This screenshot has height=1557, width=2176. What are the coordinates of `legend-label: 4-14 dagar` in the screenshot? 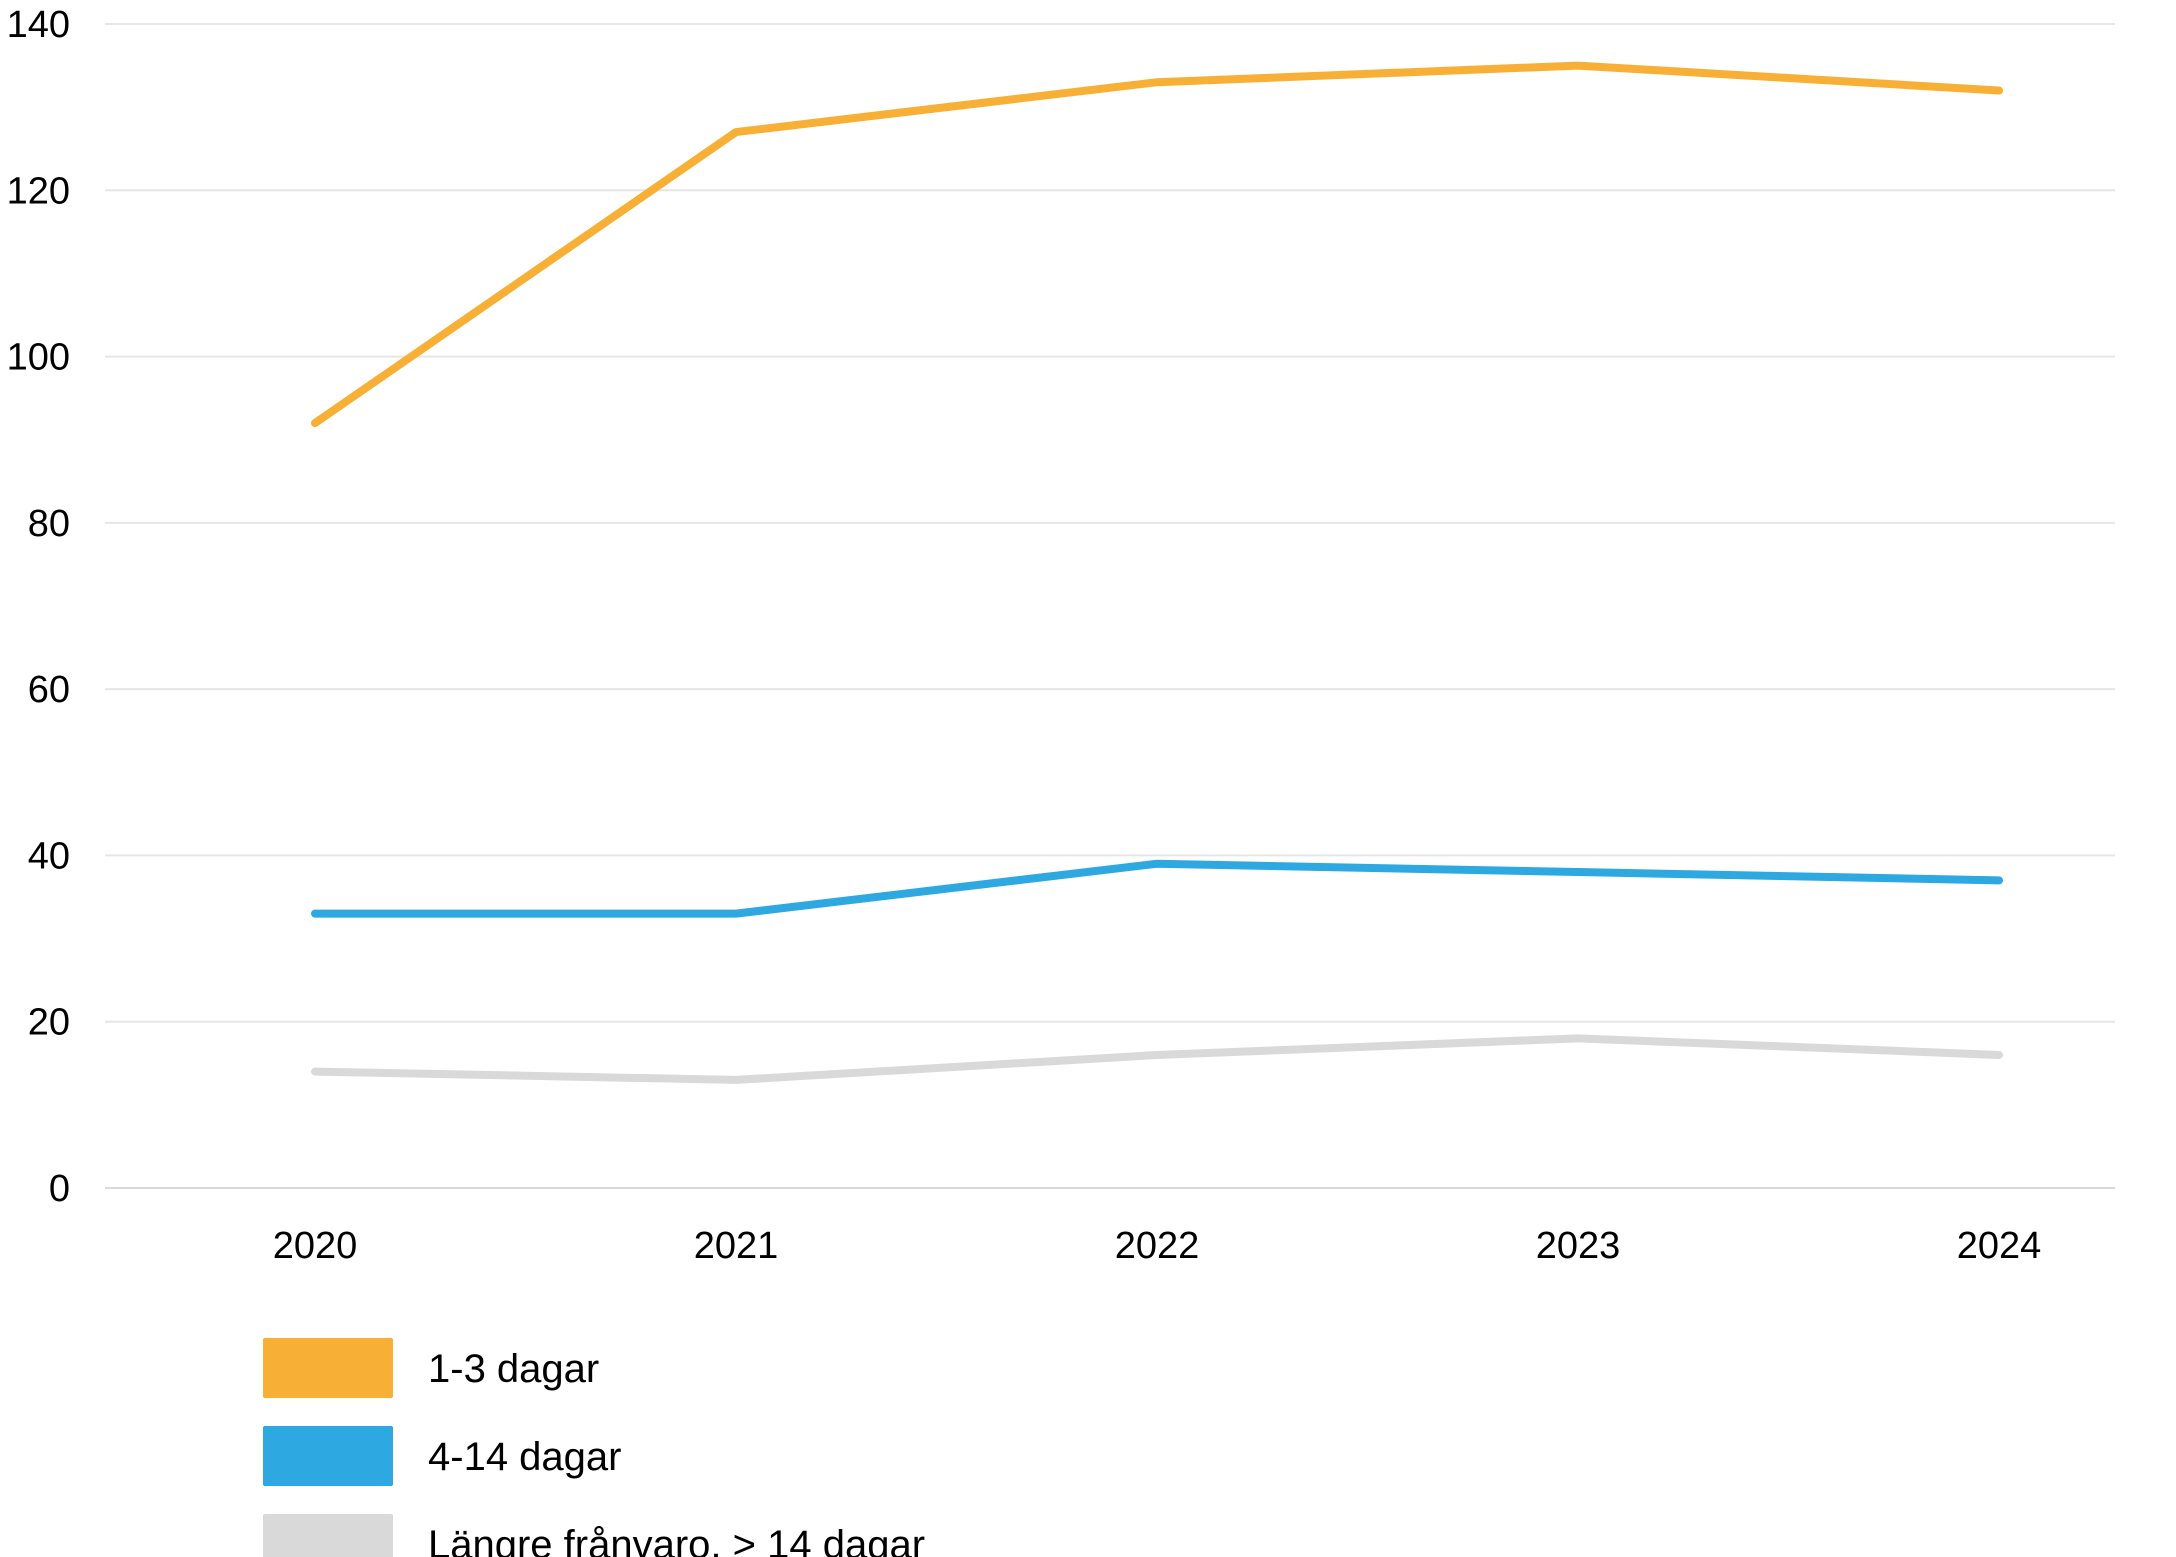 It's located at (524, 1457).